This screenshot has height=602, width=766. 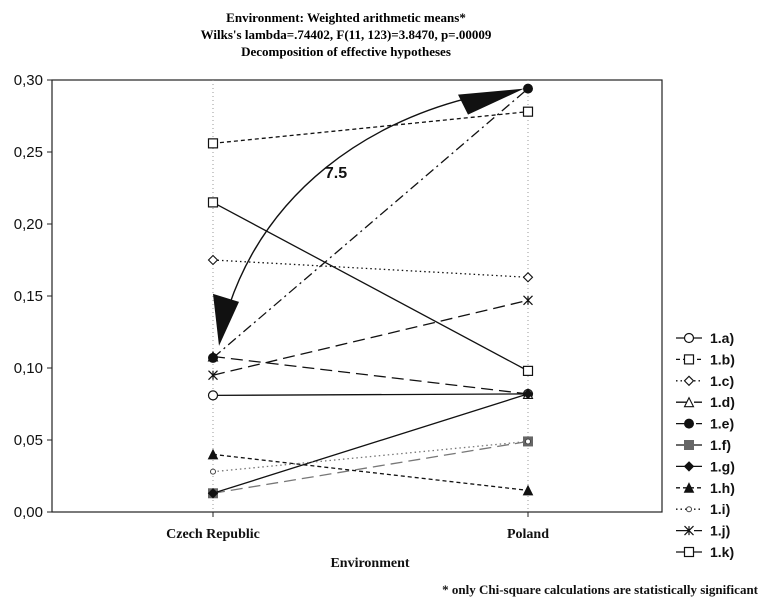 What do you see at coordinates (722, 338) in the screenshot?
I see `legend-label: 1.a)` at bounding box center [722, 338].